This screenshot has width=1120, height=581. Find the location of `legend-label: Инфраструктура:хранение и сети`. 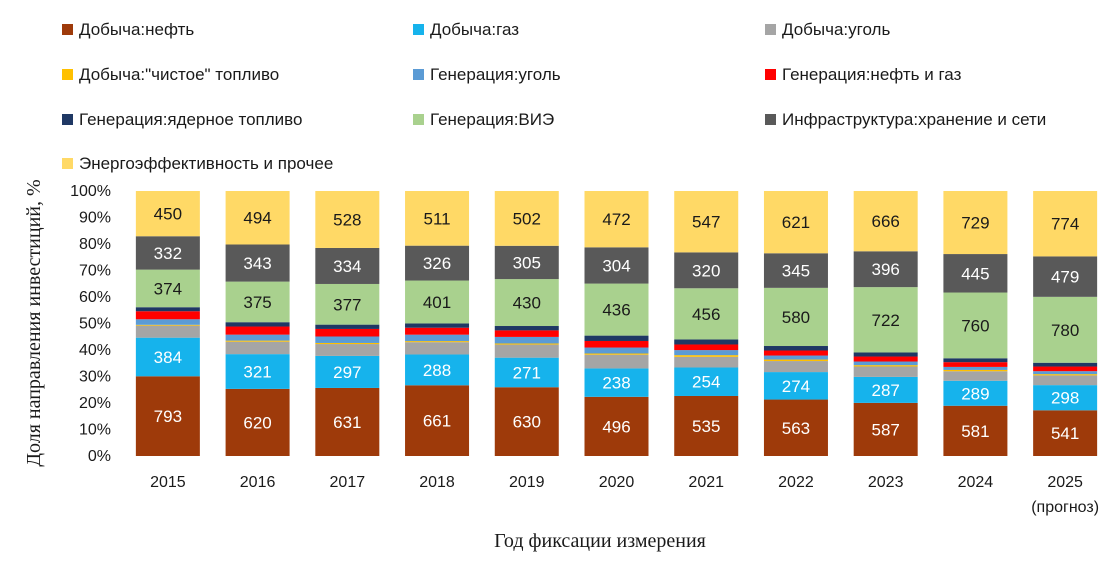

legend-label: Инфраструктура:хранение и сети is located at coordinates (914, 119).